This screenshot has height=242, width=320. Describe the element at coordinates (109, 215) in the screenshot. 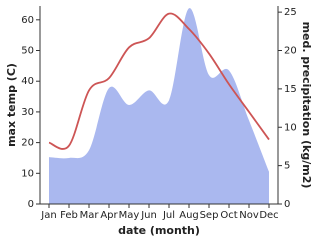

I see `x-tick-label: Apr` at that location.